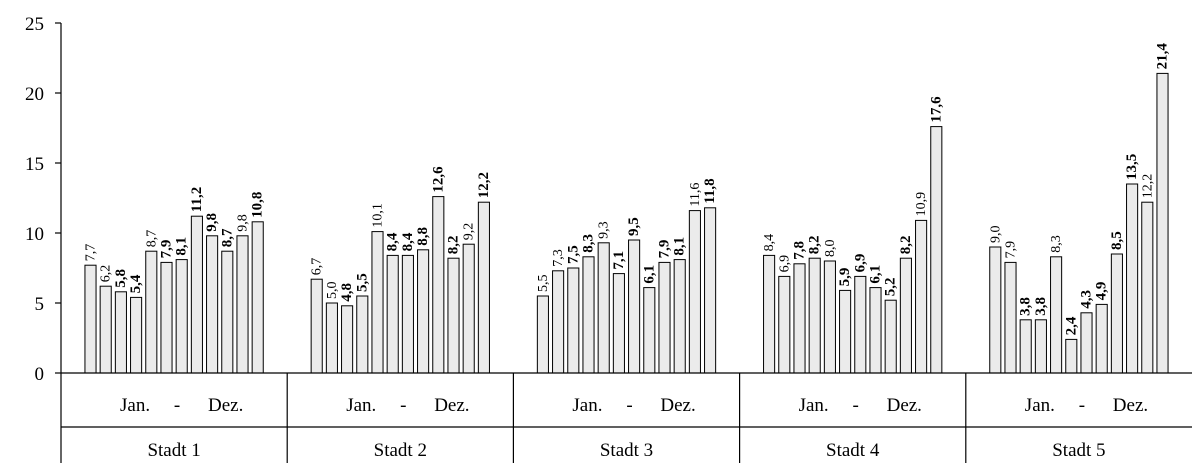  What do you see at coordinates (995, 235) in the screenshot?
I see `bar-value-label: 9,0` at bounding box center [995, 235].